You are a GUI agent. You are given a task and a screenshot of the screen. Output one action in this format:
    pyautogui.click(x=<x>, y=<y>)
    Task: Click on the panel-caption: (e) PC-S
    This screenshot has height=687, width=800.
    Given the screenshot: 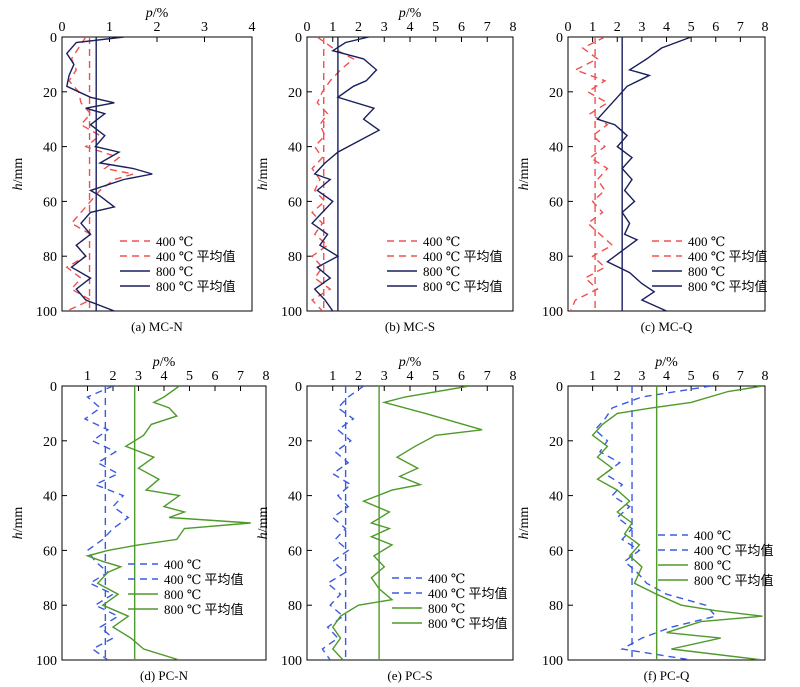 What is the action you would take?
    pyautogui.click(x=409, y=675)
    